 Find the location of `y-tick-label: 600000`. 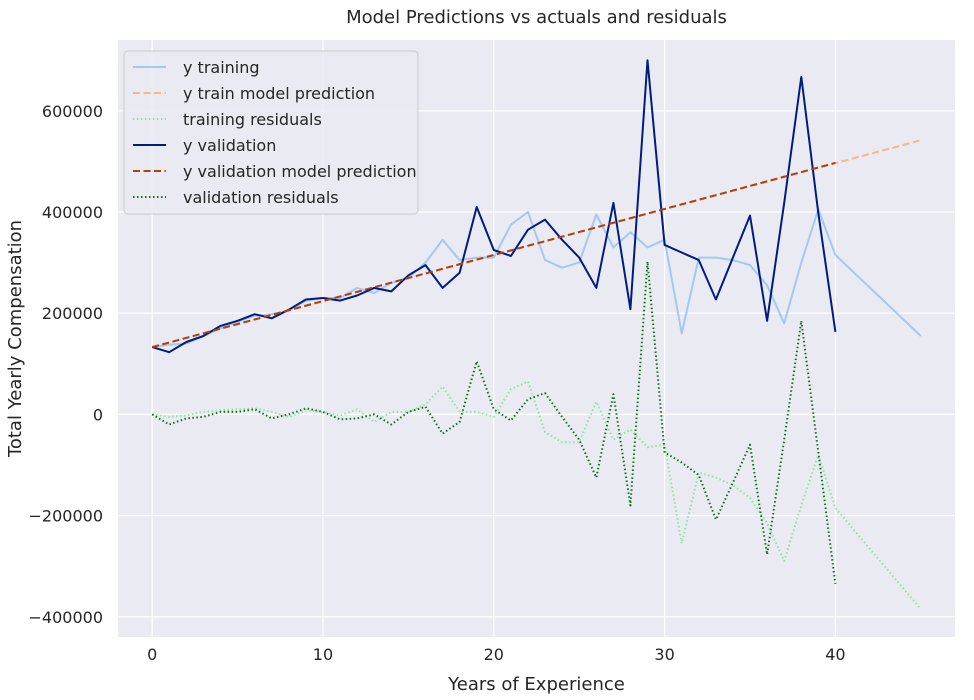

y-tick-label: 600000 is located at coordinates (72, 111).